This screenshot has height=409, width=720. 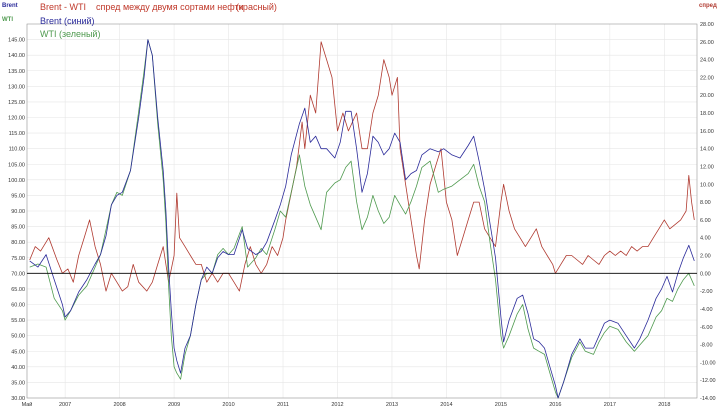 What do you see at coordinates (708, 381) in the screenshot?
I see `right-tick-label: -12.00` at bounding box center [708, 381].